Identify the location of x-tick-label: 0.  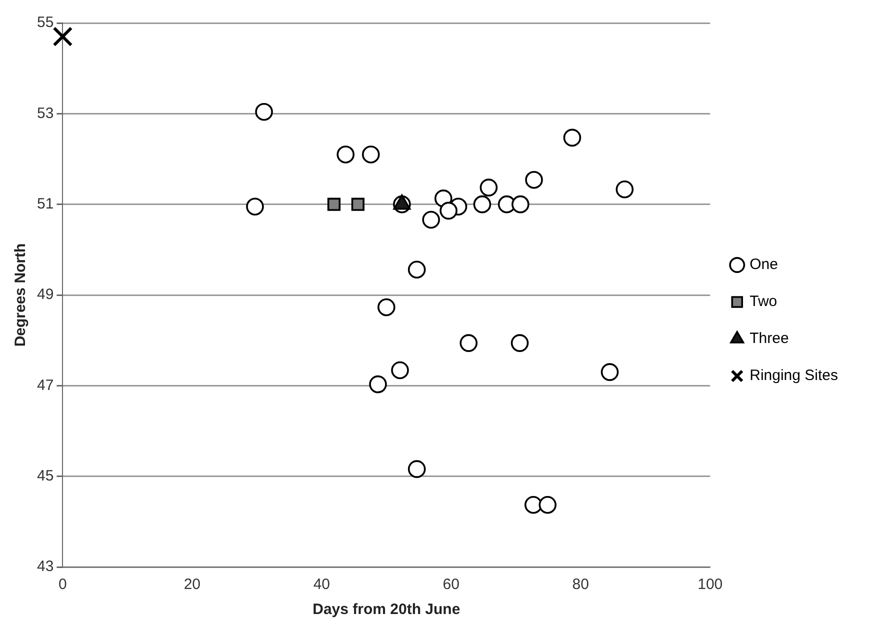
(62, 585).